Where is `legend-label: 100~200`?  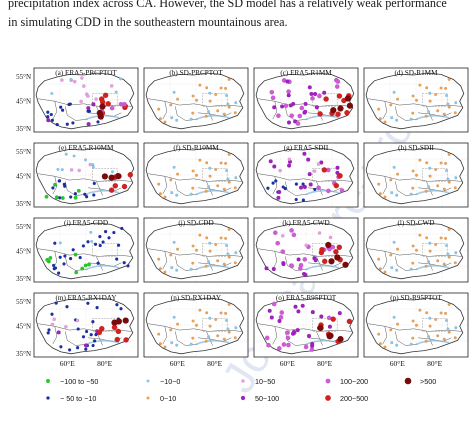 legend-label: 100~200 is located at coordinates (354, 381).